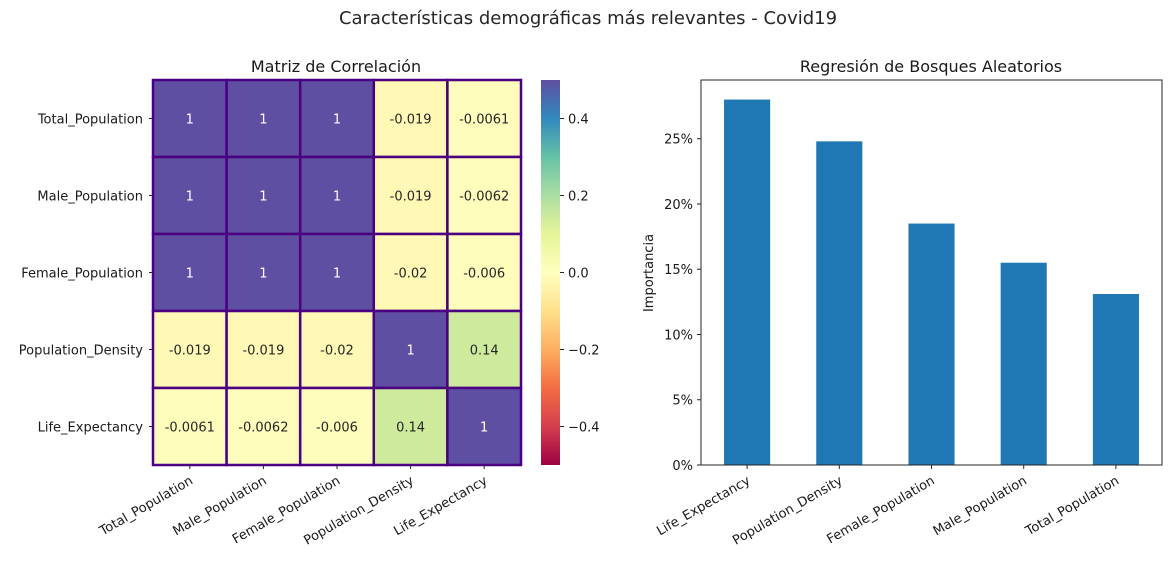  What do you see at coordinates (678, 205) in the screenshot?
I see `bar-y-tick-label: 20%` at bounding box center [678, 205].